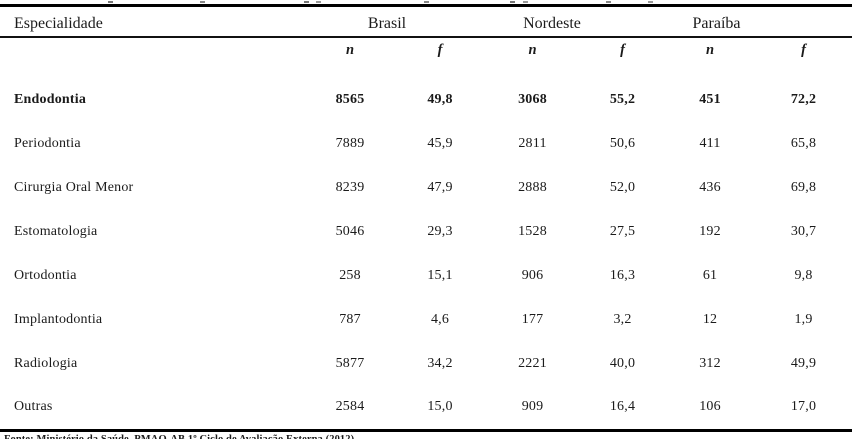 The height and width of the screenshot is (439, 852). What do you see at coordinates (440, 143) in the screenshot?
I see `cell-value: 45,9` at bounding box center [440, 143].